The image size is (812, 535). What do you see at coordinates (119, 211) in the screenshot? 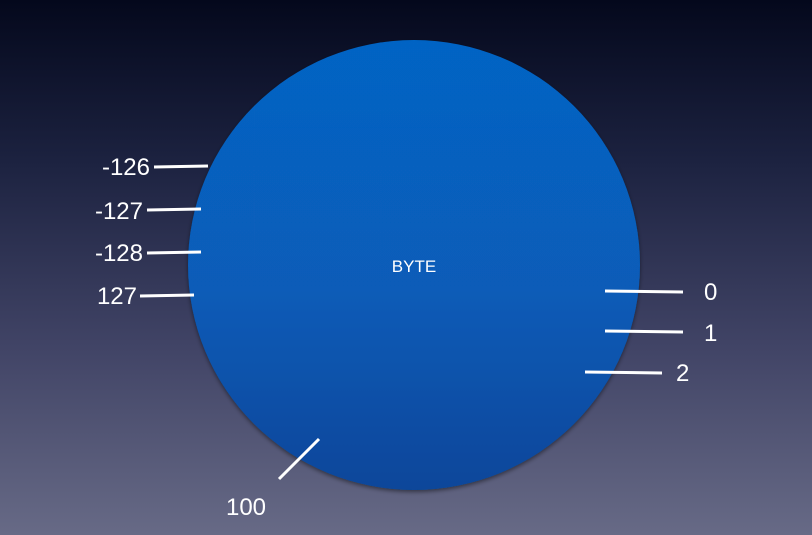
I see `tick-label-neg127: -127` at bounding box center [119, 211].